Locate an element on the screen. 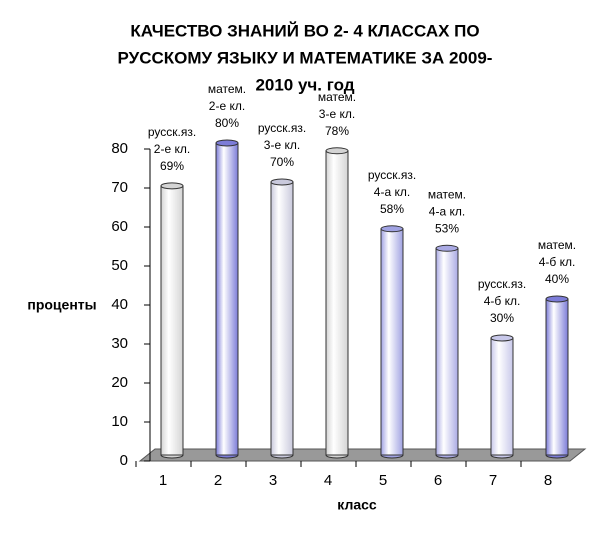 This screenshot has width=610, height=542. y-tick-label: 80 is located at coordinates (119, 148).